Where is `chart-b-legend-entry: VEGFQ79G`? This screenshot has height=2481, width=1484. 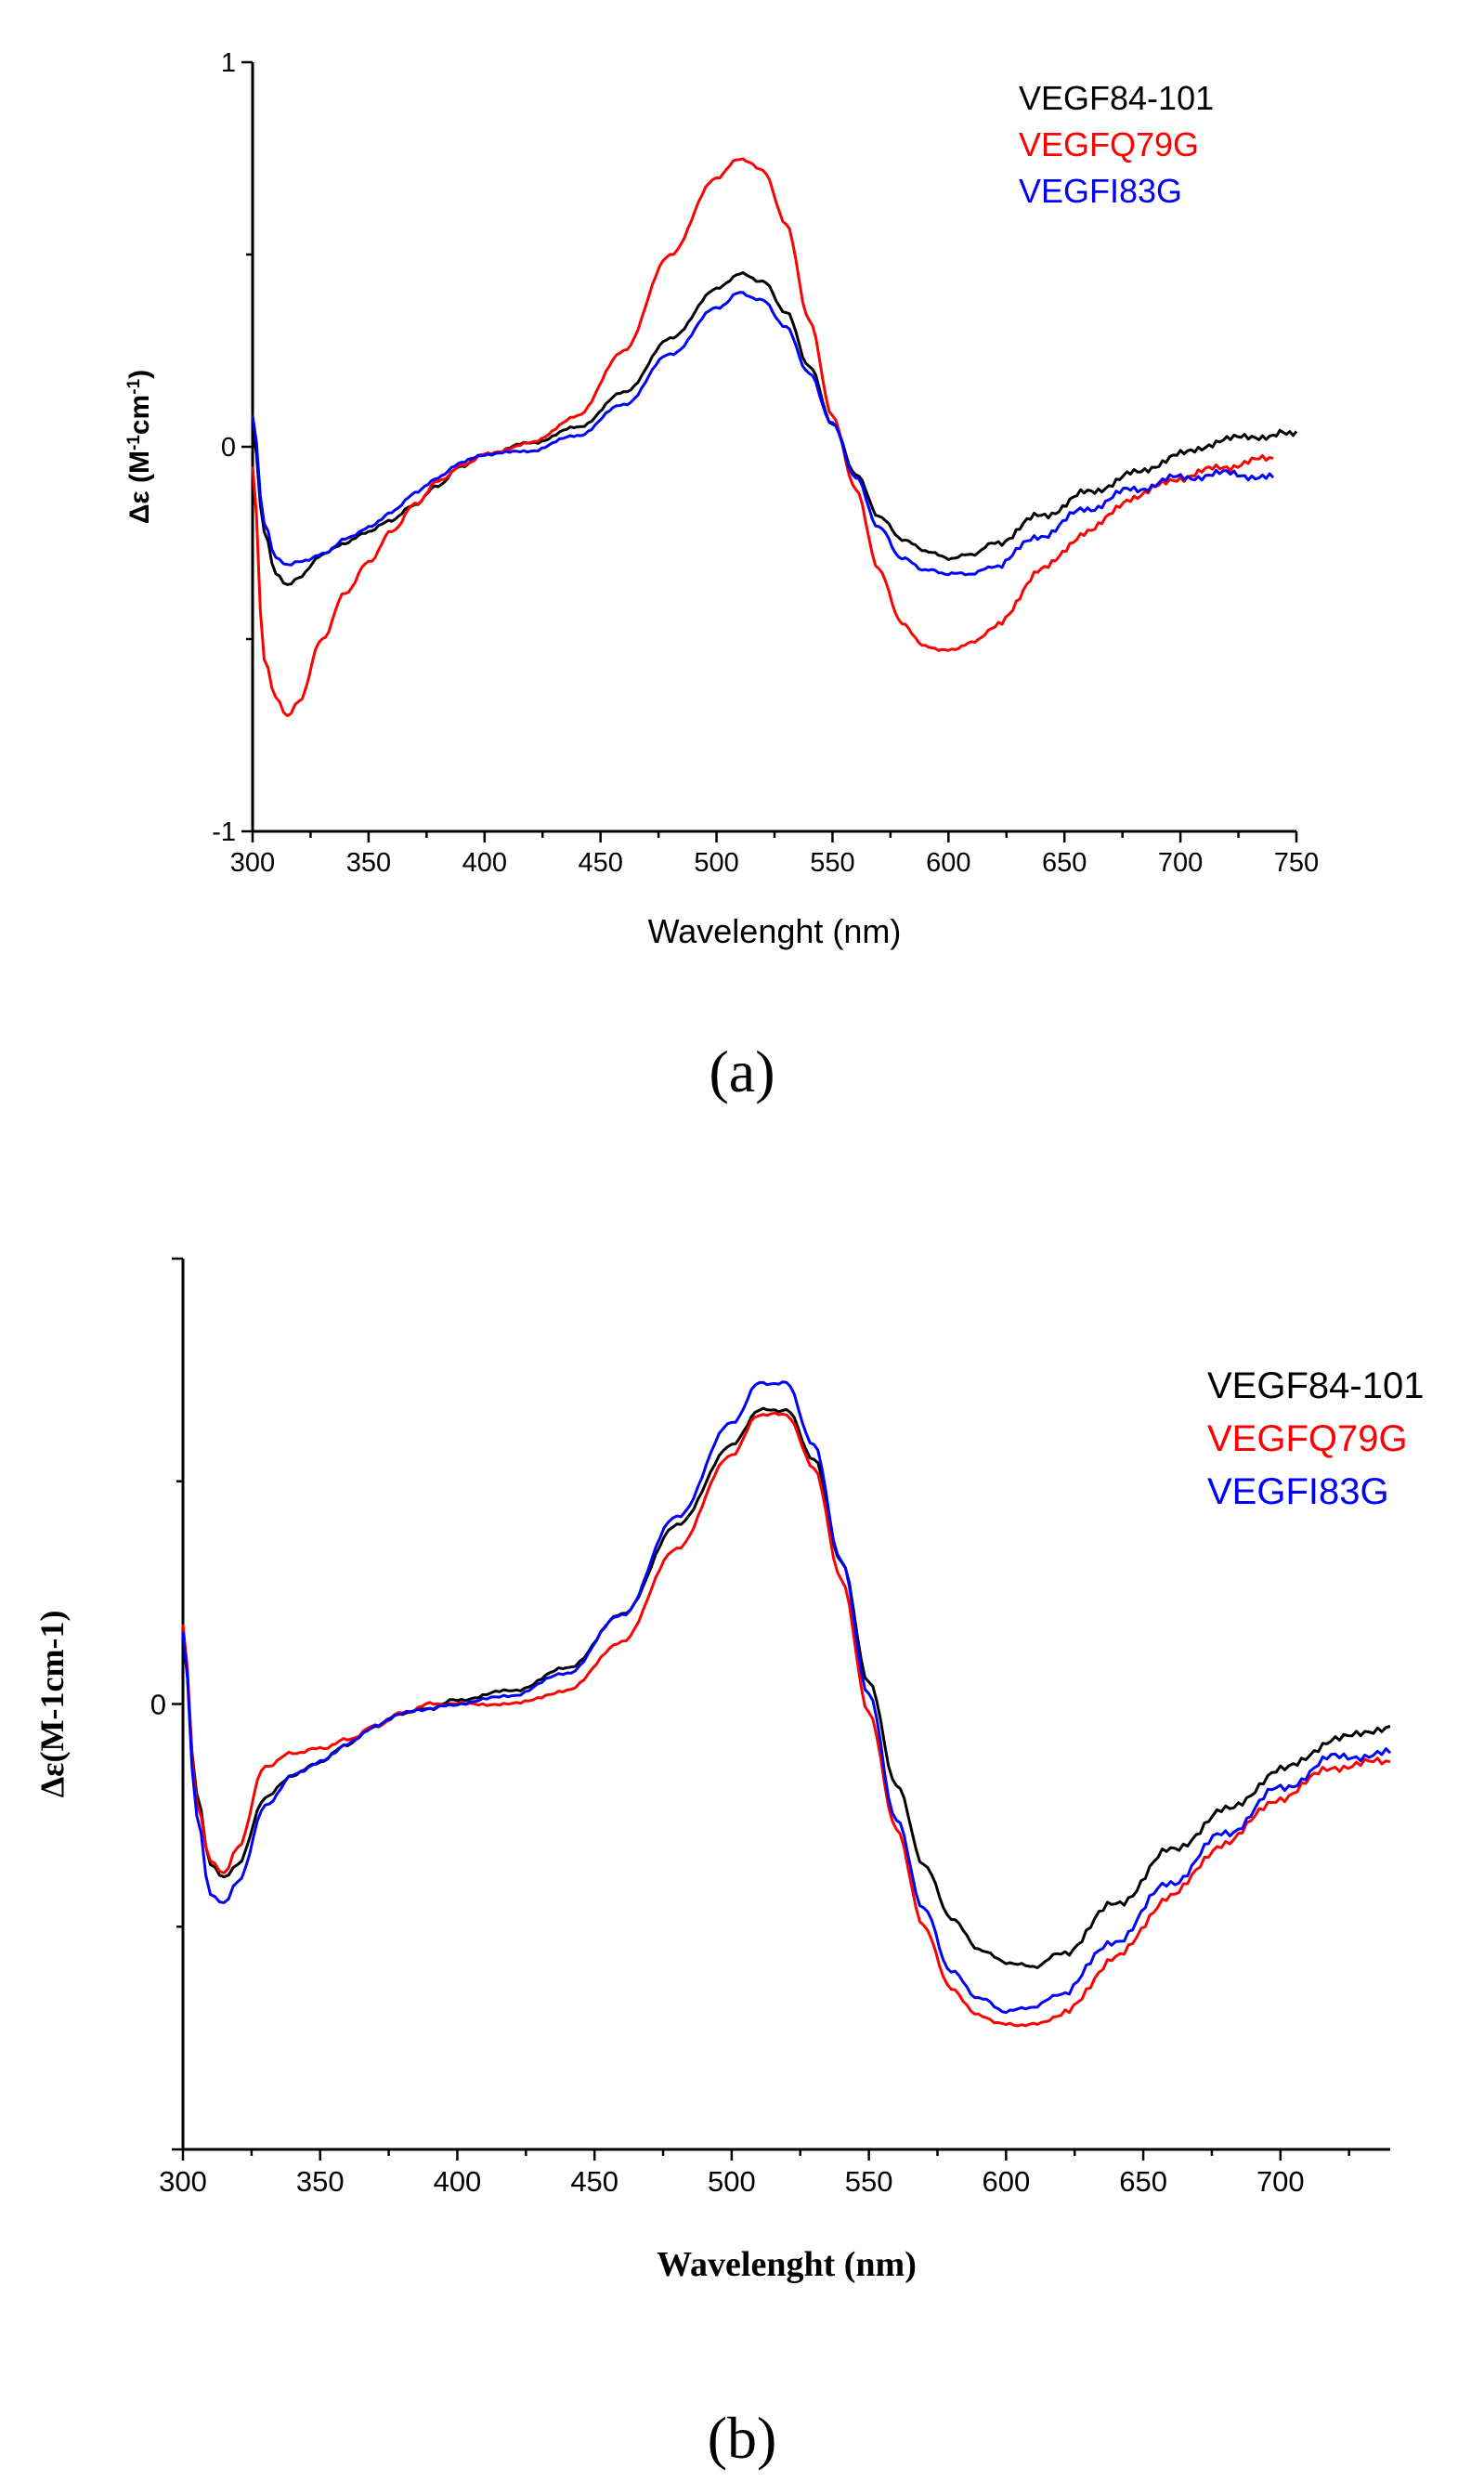 chart-b-legend-entry: VEGFQ79G is located at coordinates (1307, 1438).